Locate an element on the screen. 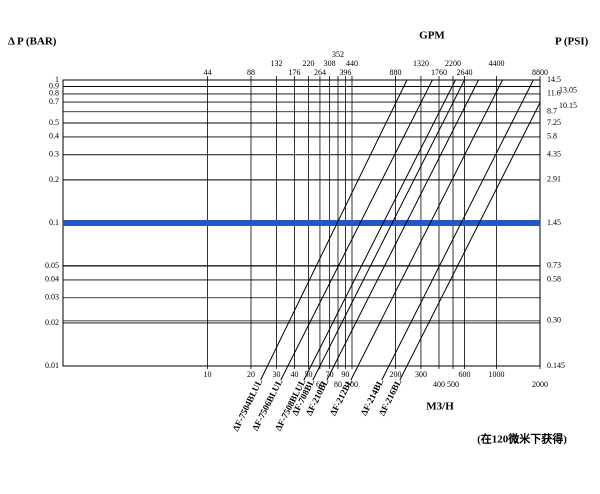  x2-tick-label: 44 is located at coordinates (208, 72).